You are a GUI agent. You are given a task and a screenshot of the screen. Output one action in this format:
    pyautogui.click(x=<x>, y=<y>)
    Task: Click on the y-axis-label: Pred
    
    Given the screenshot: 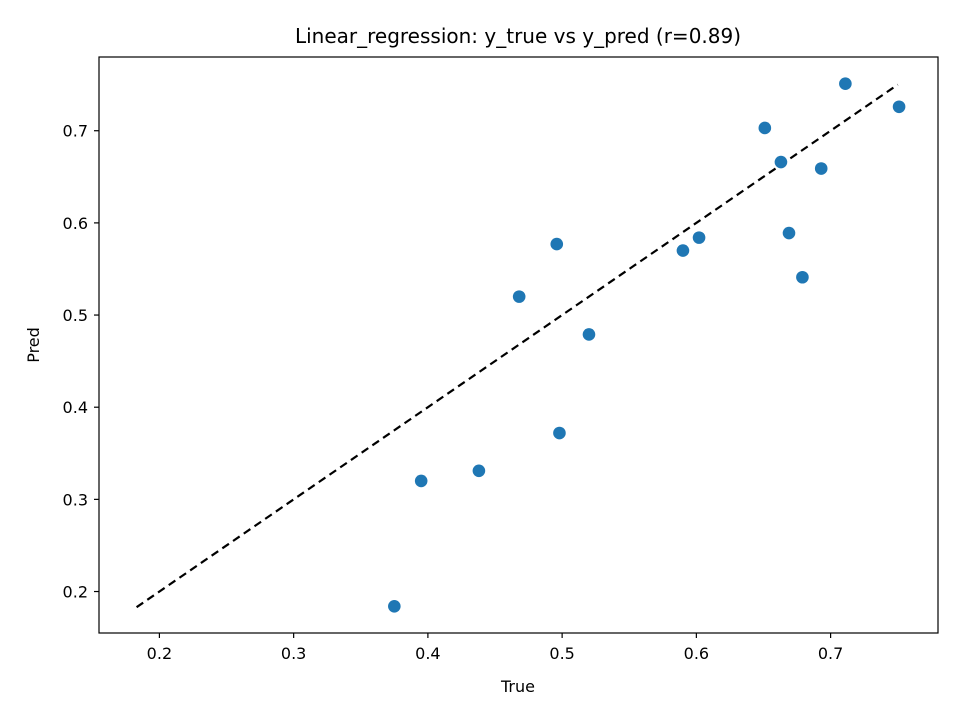 What is the action you would take?
    pyautogui.click(x=33, y=345)
    